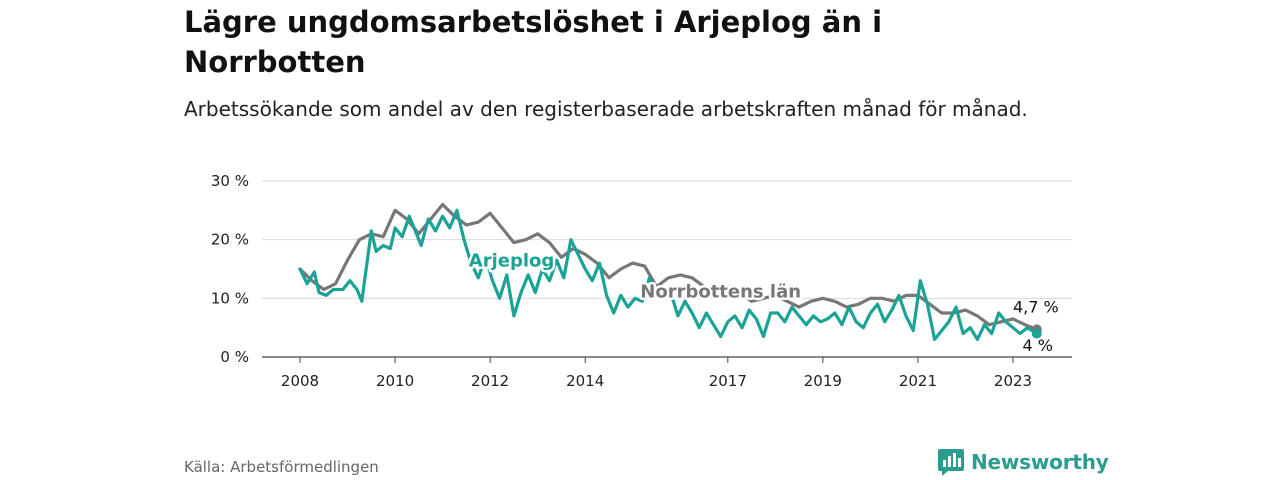 This screenshot has width=1280, height=480. Describe the element at coordinates (512, 261) in the screenshot. I see `series-label-arjeplog: Arjeplog` at that location.